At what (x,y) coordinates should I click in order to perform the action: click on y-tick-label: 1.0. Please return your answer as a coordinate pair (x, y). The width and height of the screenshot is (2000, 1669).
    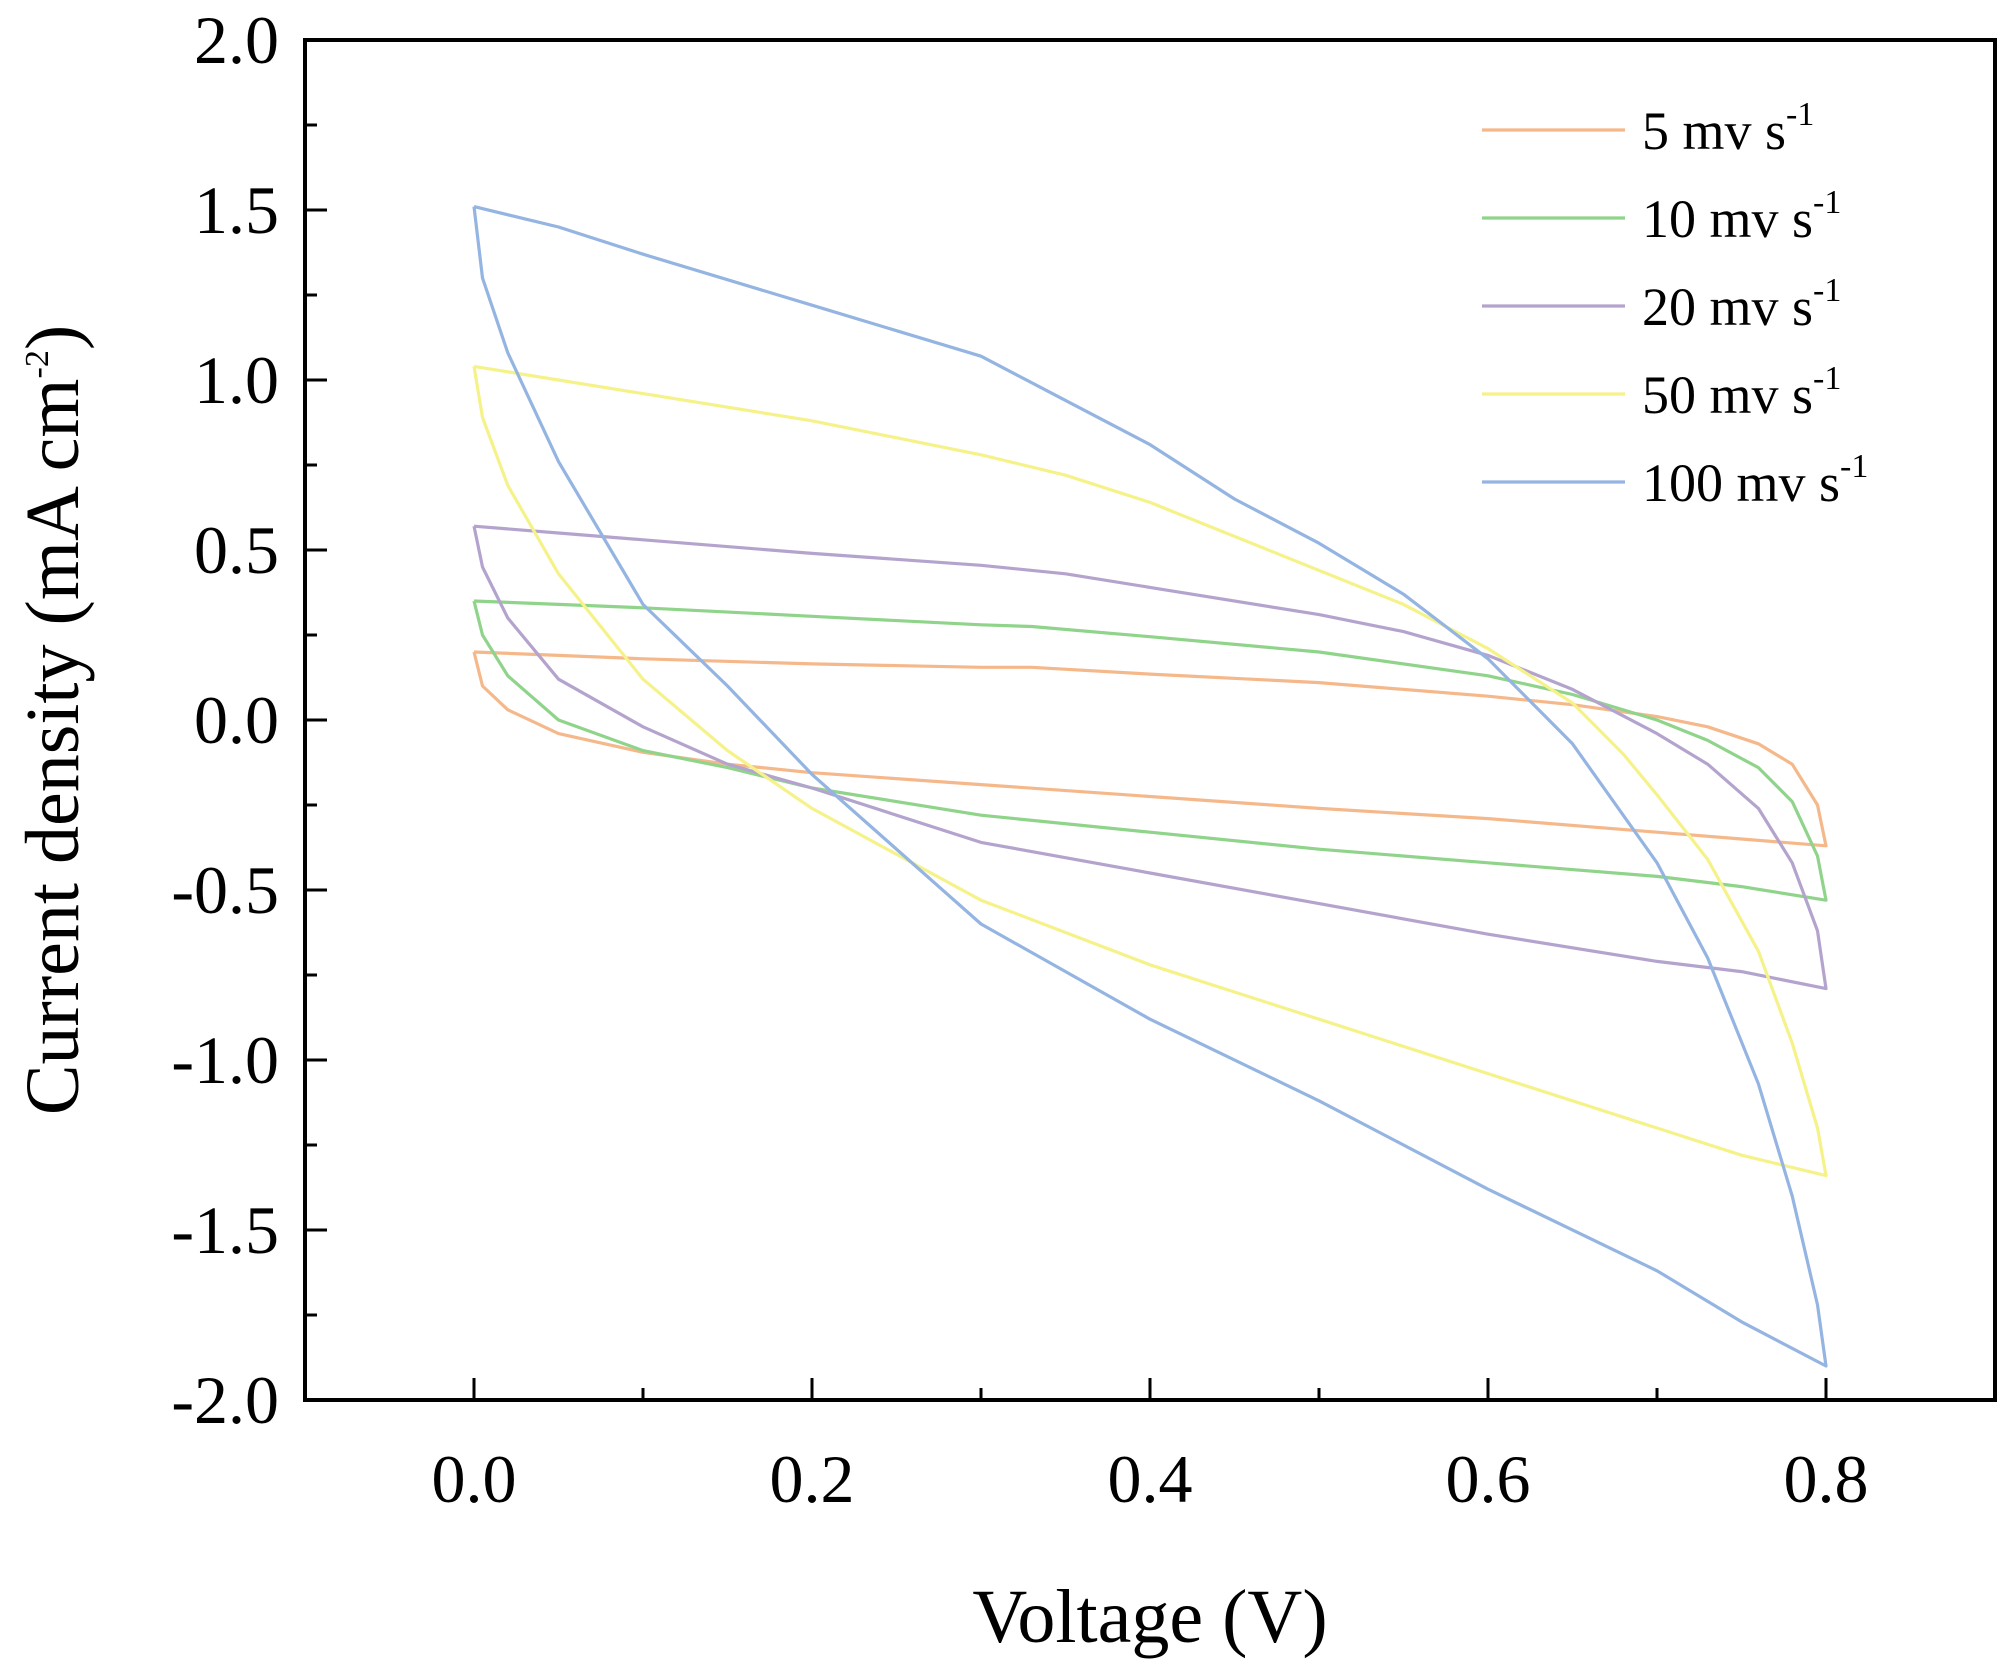
    Looking at the image, I should click on (236, 380).